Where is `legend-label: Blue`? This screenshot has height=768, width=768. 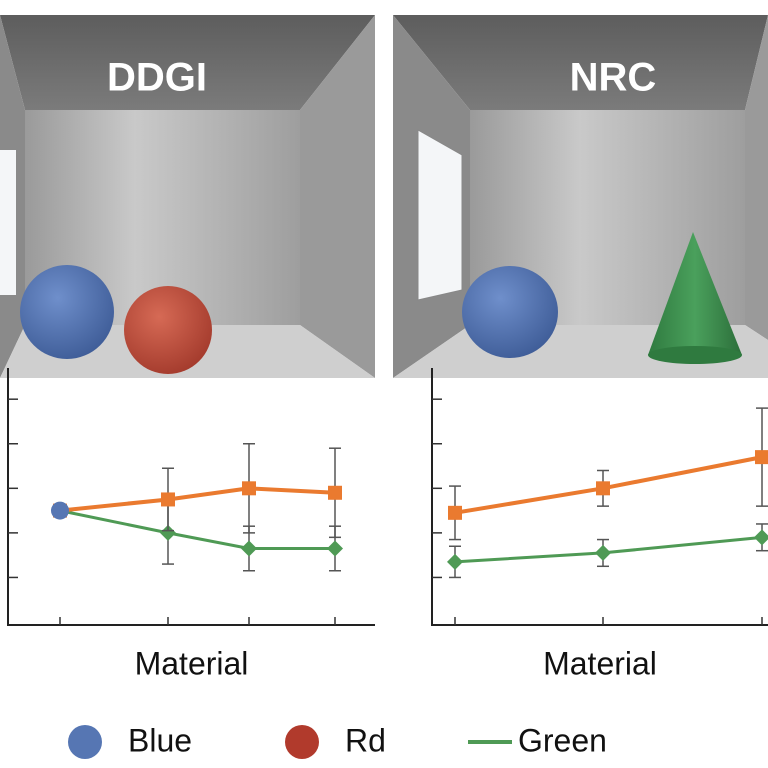
legend-label: Blue is located at coordinates (160, 740).